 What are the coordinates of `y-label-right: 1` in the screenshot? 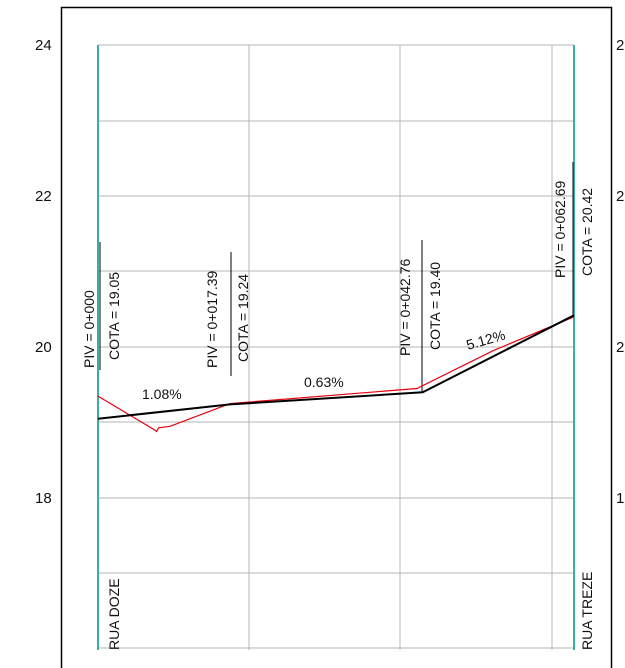 It's located at (620, 498).